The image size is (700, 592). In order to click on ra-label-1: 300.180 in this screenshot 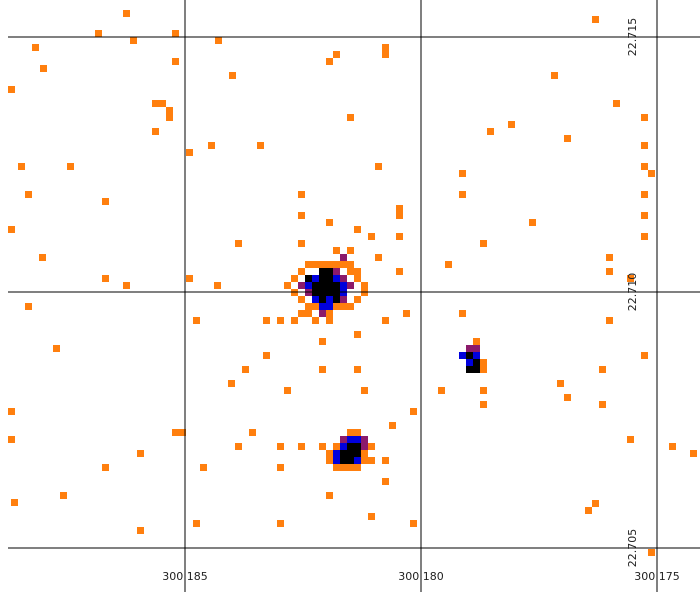, I will do `click(421, 576)`.